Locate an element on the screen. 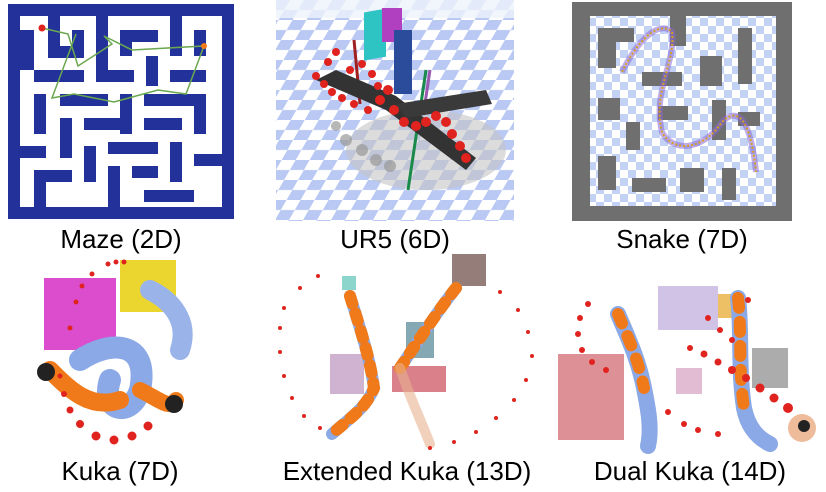 This screenshot has height=492, width=826. snake-image is located at coordinates (682, 111).